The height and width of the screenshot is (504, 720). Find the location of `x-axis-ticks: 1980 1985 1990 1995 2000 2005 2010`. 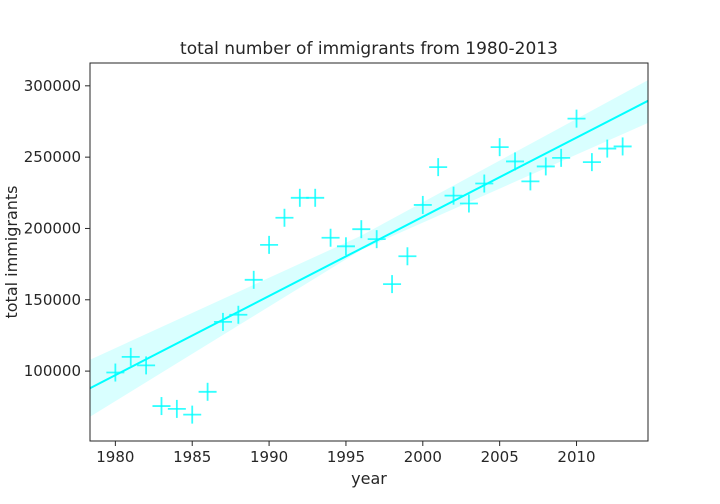

x-axis-ticks: 1980 1985 1990 1995 2000 2005 2010 is located at coordinates (346, 453).